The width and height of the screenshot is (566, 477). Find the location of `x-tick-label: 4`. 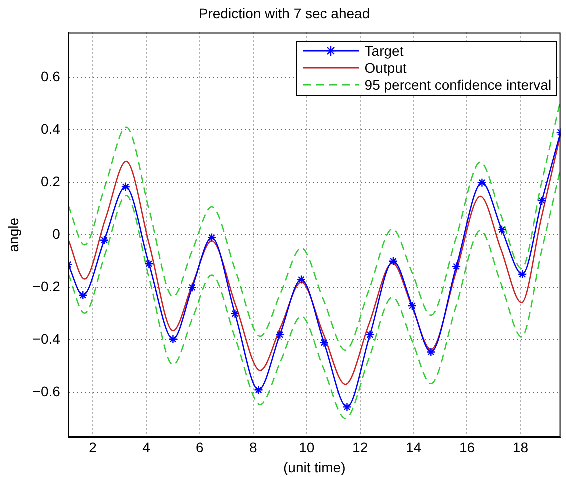

x-tick-label: 4 is located at coordinates (146, 448).